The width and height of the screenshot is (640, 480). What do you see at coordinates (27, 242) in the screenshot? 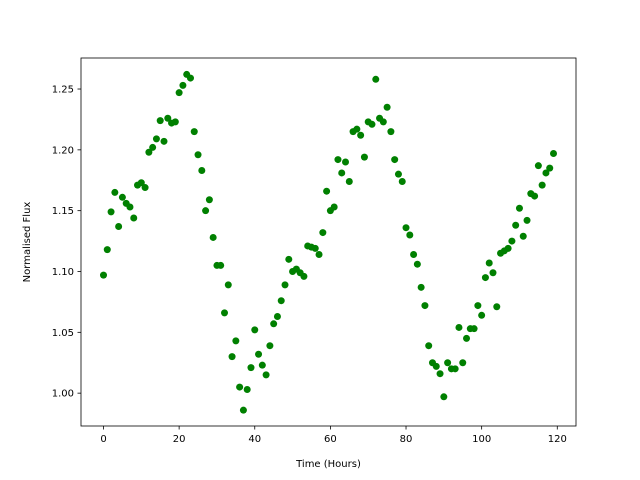
I see `y-axis-label: Normalised Flux` at bounding box center [27, 242].